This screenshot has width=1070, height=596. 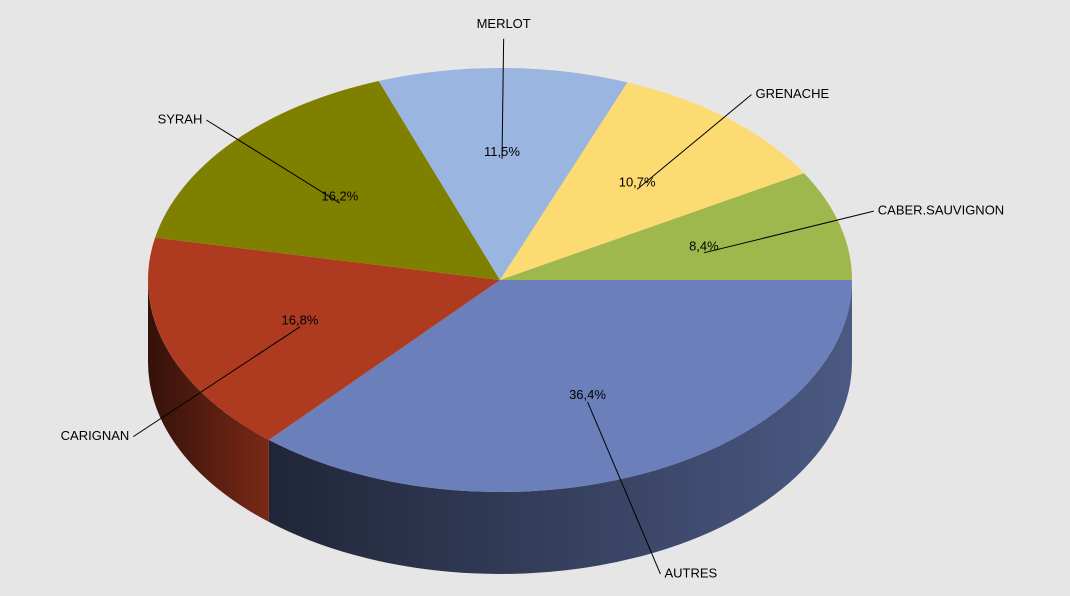 What do you see at coordinates (941, 210) in the screenshot?
I see `category-label: CABER.SAUVIGNON` at bounding box center [941, 210].